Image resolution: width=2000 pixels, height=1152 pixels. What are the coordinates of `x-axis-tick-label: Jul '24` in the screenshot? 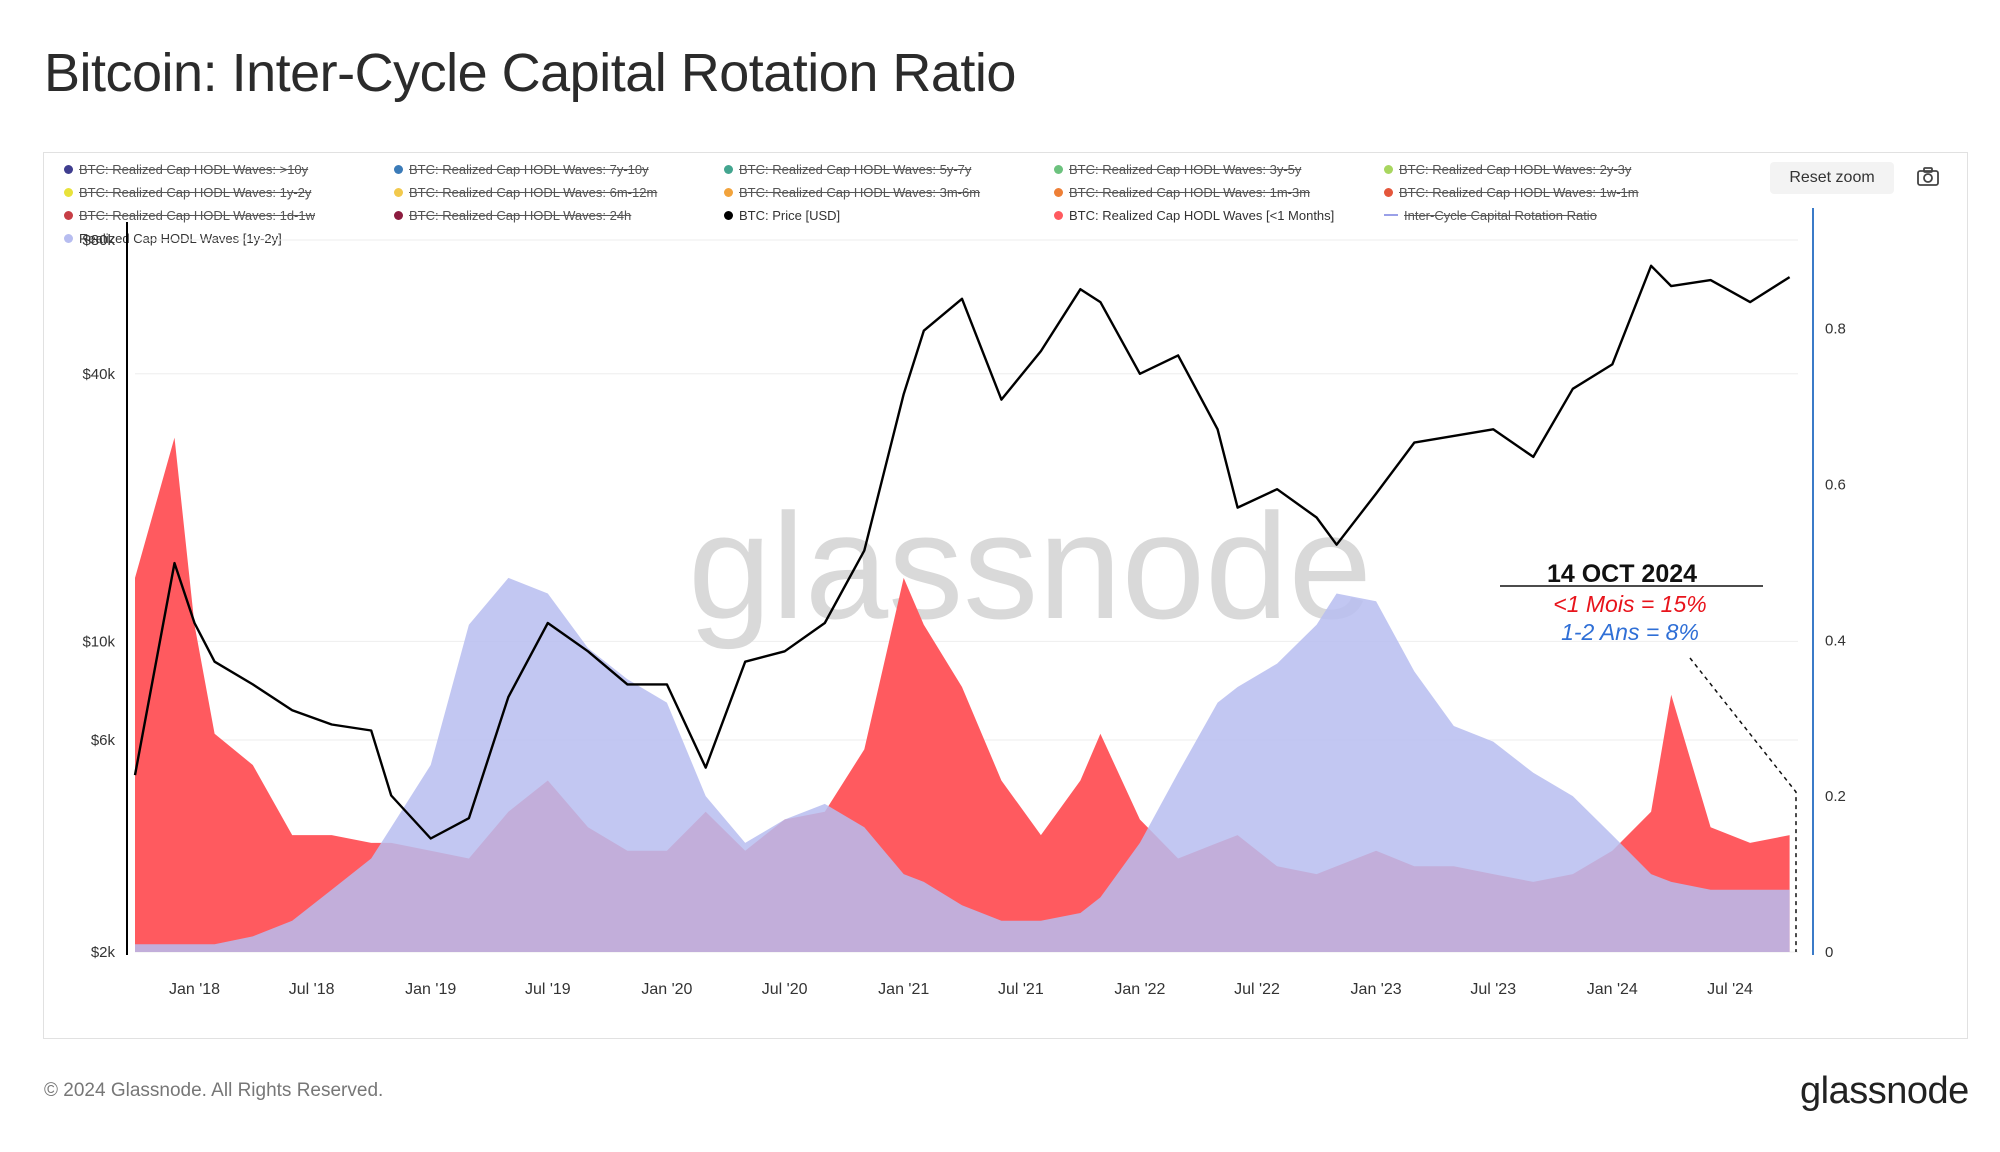 It's located at (1730, 989).